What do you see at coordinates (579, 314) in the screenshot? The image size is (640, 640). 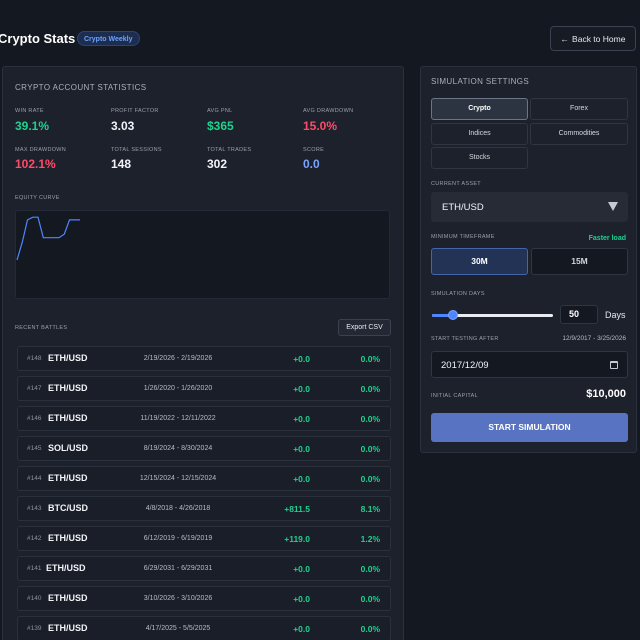 I see `days-input: 50` at bounding box center [579, 314].